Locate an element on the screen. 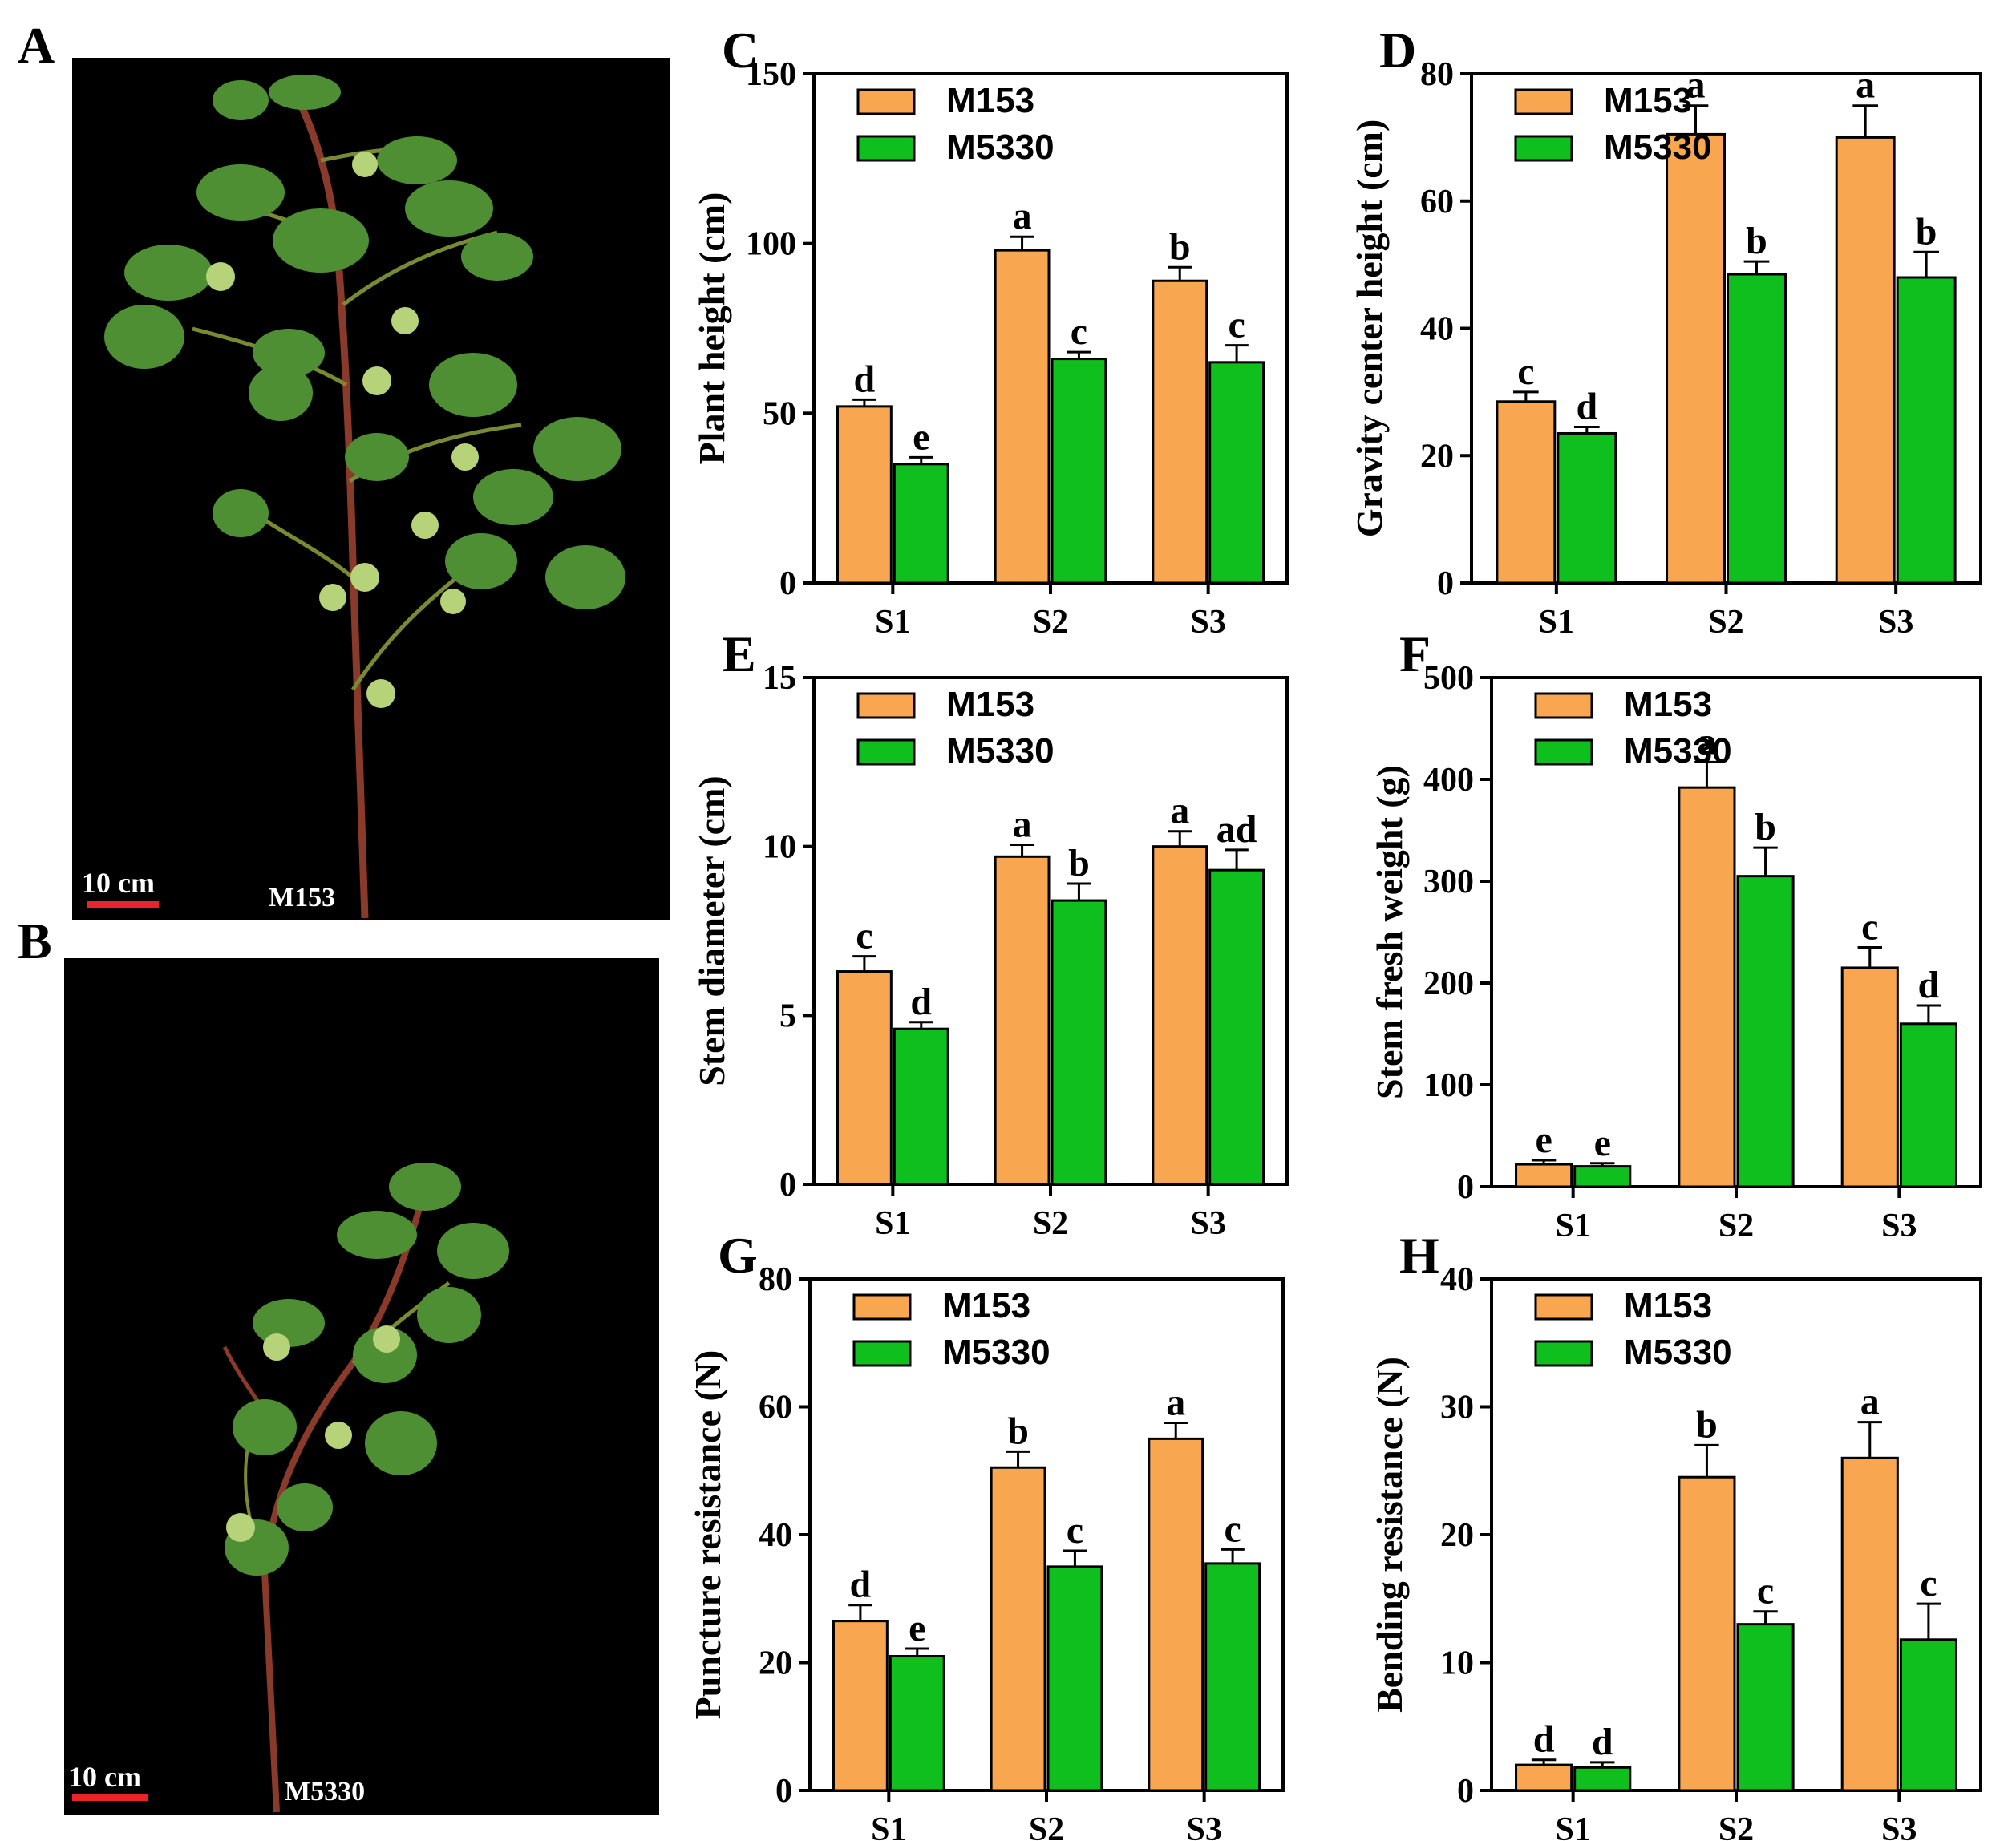 Image resolution: width=2016 pixels, height=1841 pixels. cotton-plant-illustration-a is located at coordinates (364, 497).